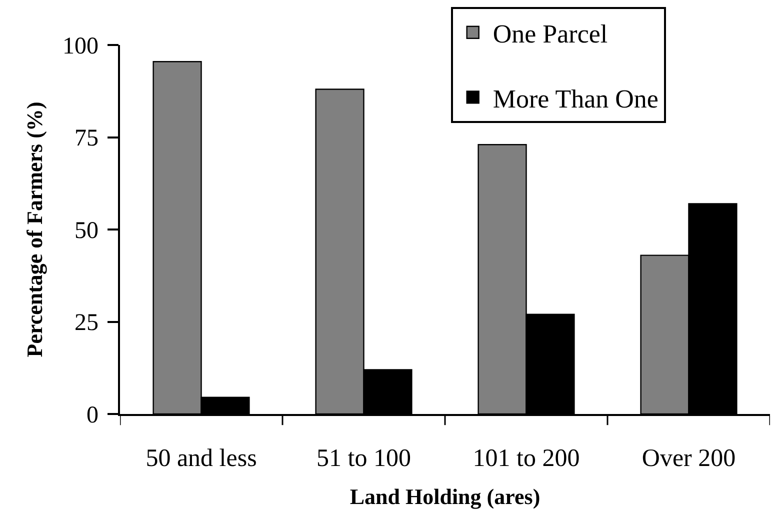  What do you see at coordinates (201, 458) in the screenshot?
I see `x-tick-label: 50 and less` at bounding box center [201, 458].